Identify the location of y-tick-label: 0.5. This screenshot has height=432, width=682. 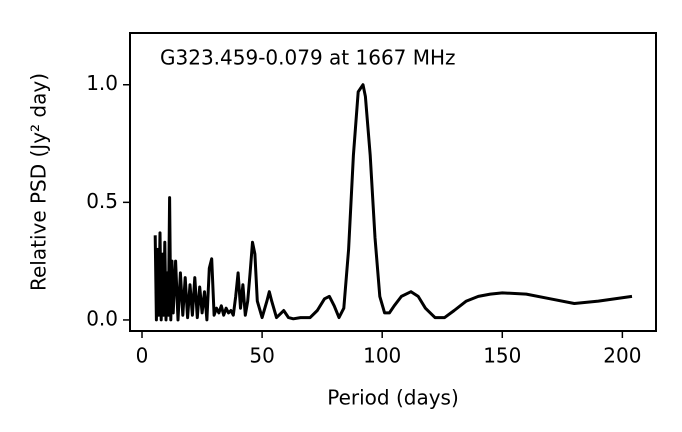
(102, 201).